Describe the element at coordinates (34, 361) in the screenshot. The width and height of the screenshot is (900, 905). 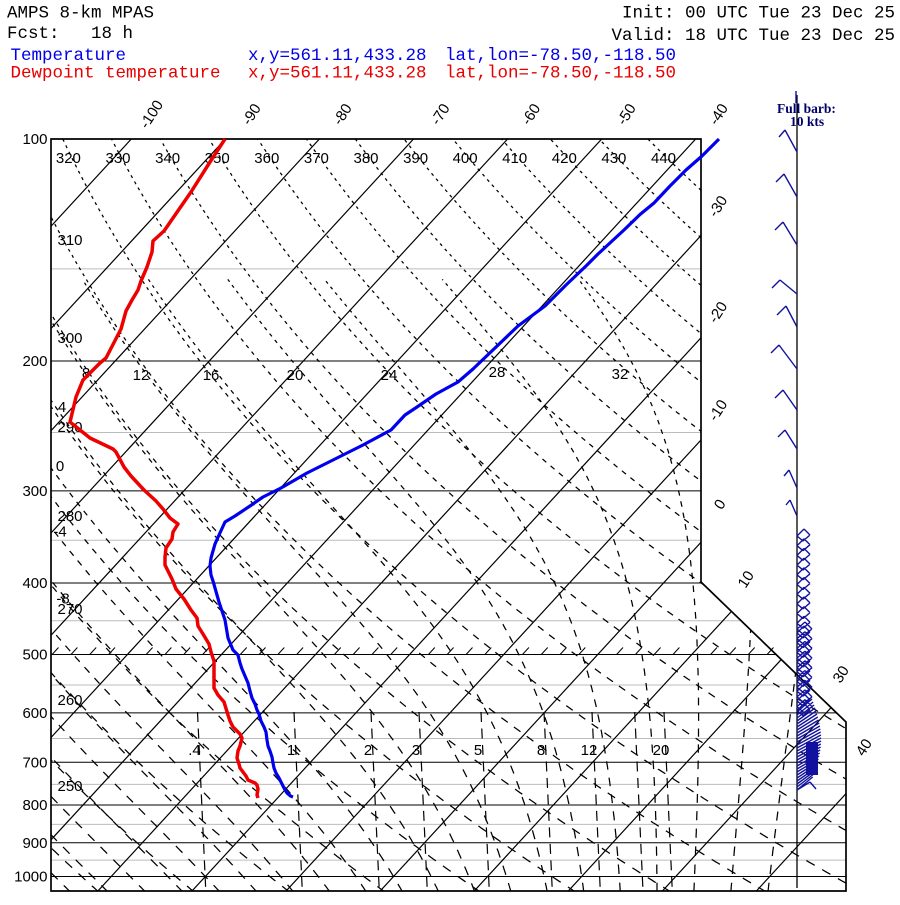
I see `svg-text: 200` at that location.